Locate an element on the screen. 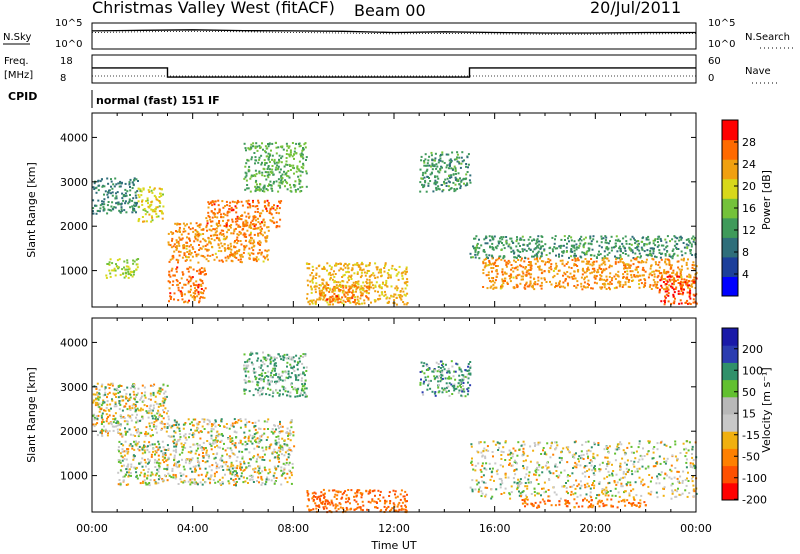 This screenshot has width=800, height=554. power-colorbar-label-5: 24 is located at coordinates (749, 164).